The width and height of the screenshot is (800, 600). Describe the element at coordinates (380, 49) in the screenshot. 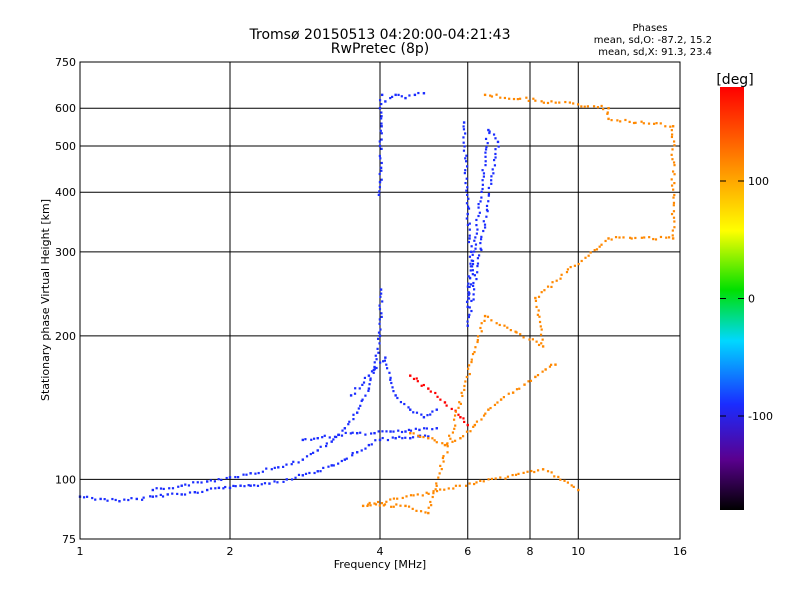

I see `chart-subtitle: RwPretec (8p)` at that location.